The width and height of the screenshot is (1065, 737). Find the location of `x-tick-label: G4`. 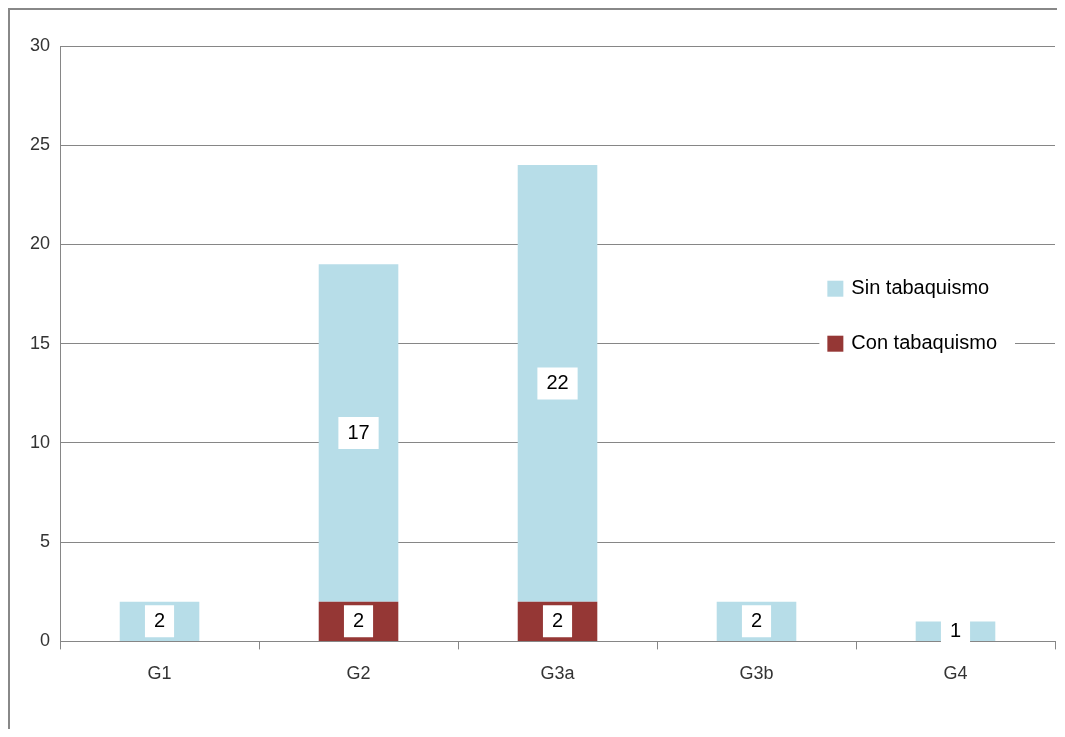

x-tick-label: G4 is located at coordinates (955, 673).